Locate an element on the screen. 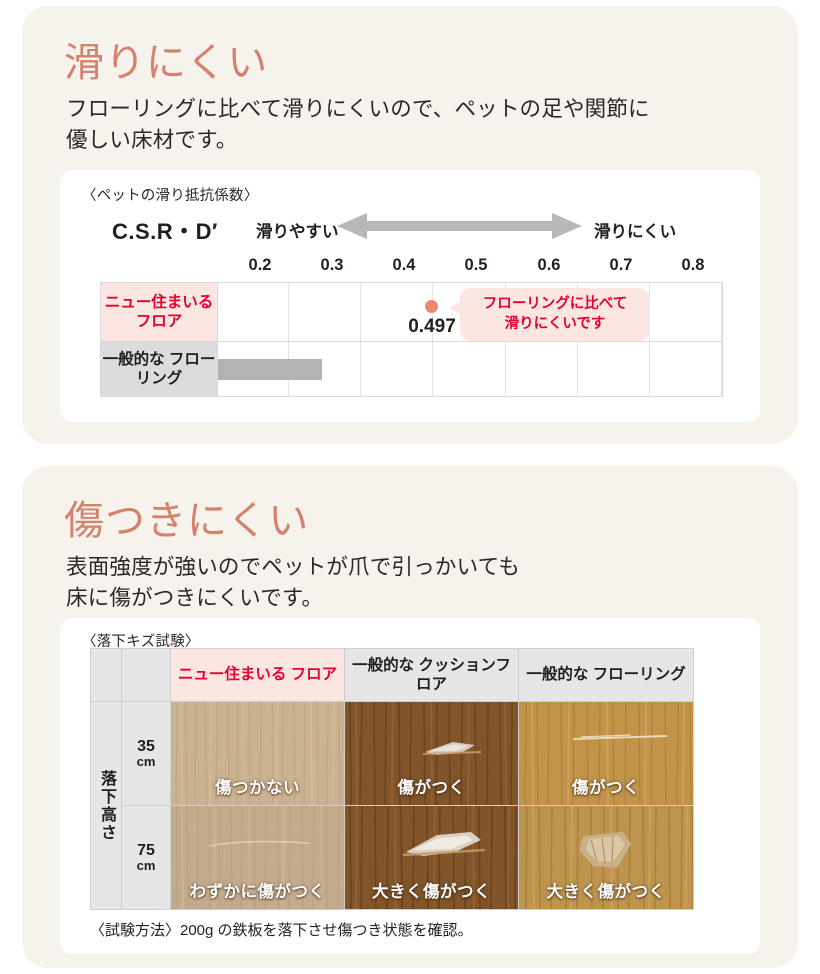 The width and height of the screenshot is (820, 974). slip-chart-plot-area: 0.497 フローリングに比べて 滑りにくいです is located at coordinates (470, 339).